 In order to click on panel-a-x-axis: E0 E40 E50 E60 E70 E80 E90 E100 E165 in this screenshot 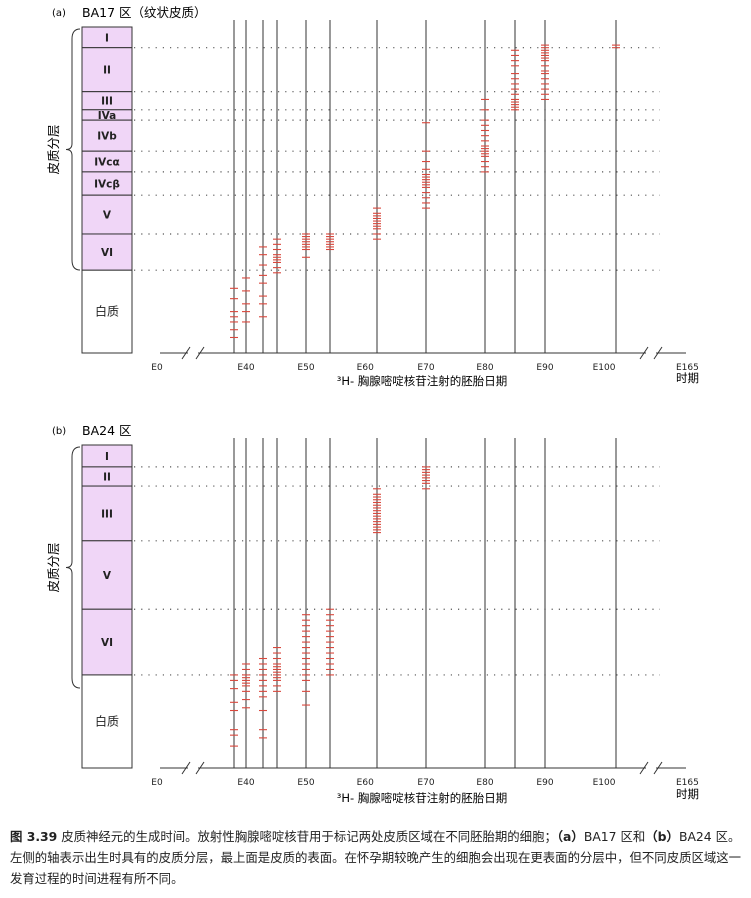, I will do `click(425, 359)`.